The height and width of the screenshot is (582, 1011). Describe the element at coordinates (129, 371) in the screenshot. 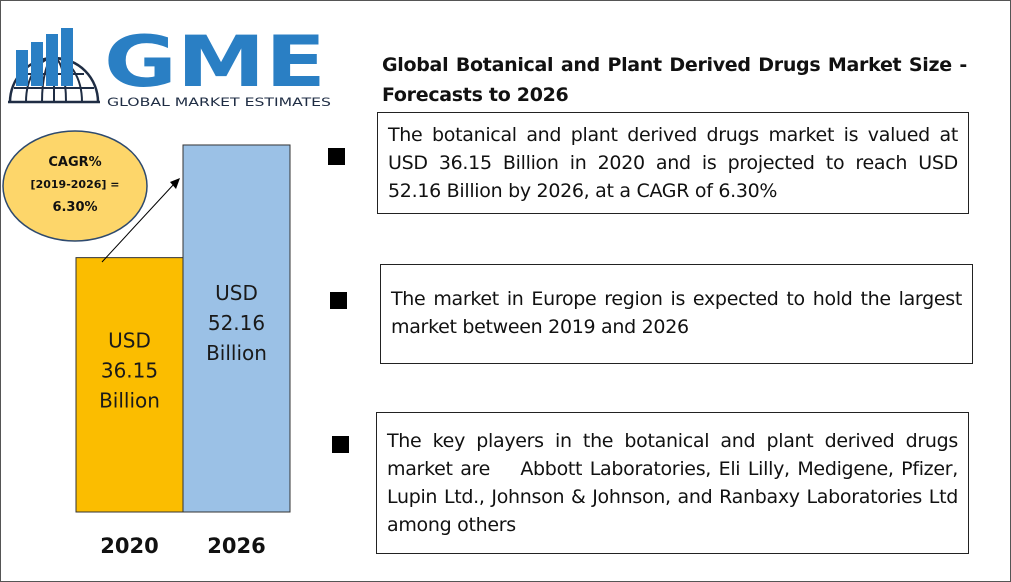

I see `bar-data-label: 36.15` at that location.